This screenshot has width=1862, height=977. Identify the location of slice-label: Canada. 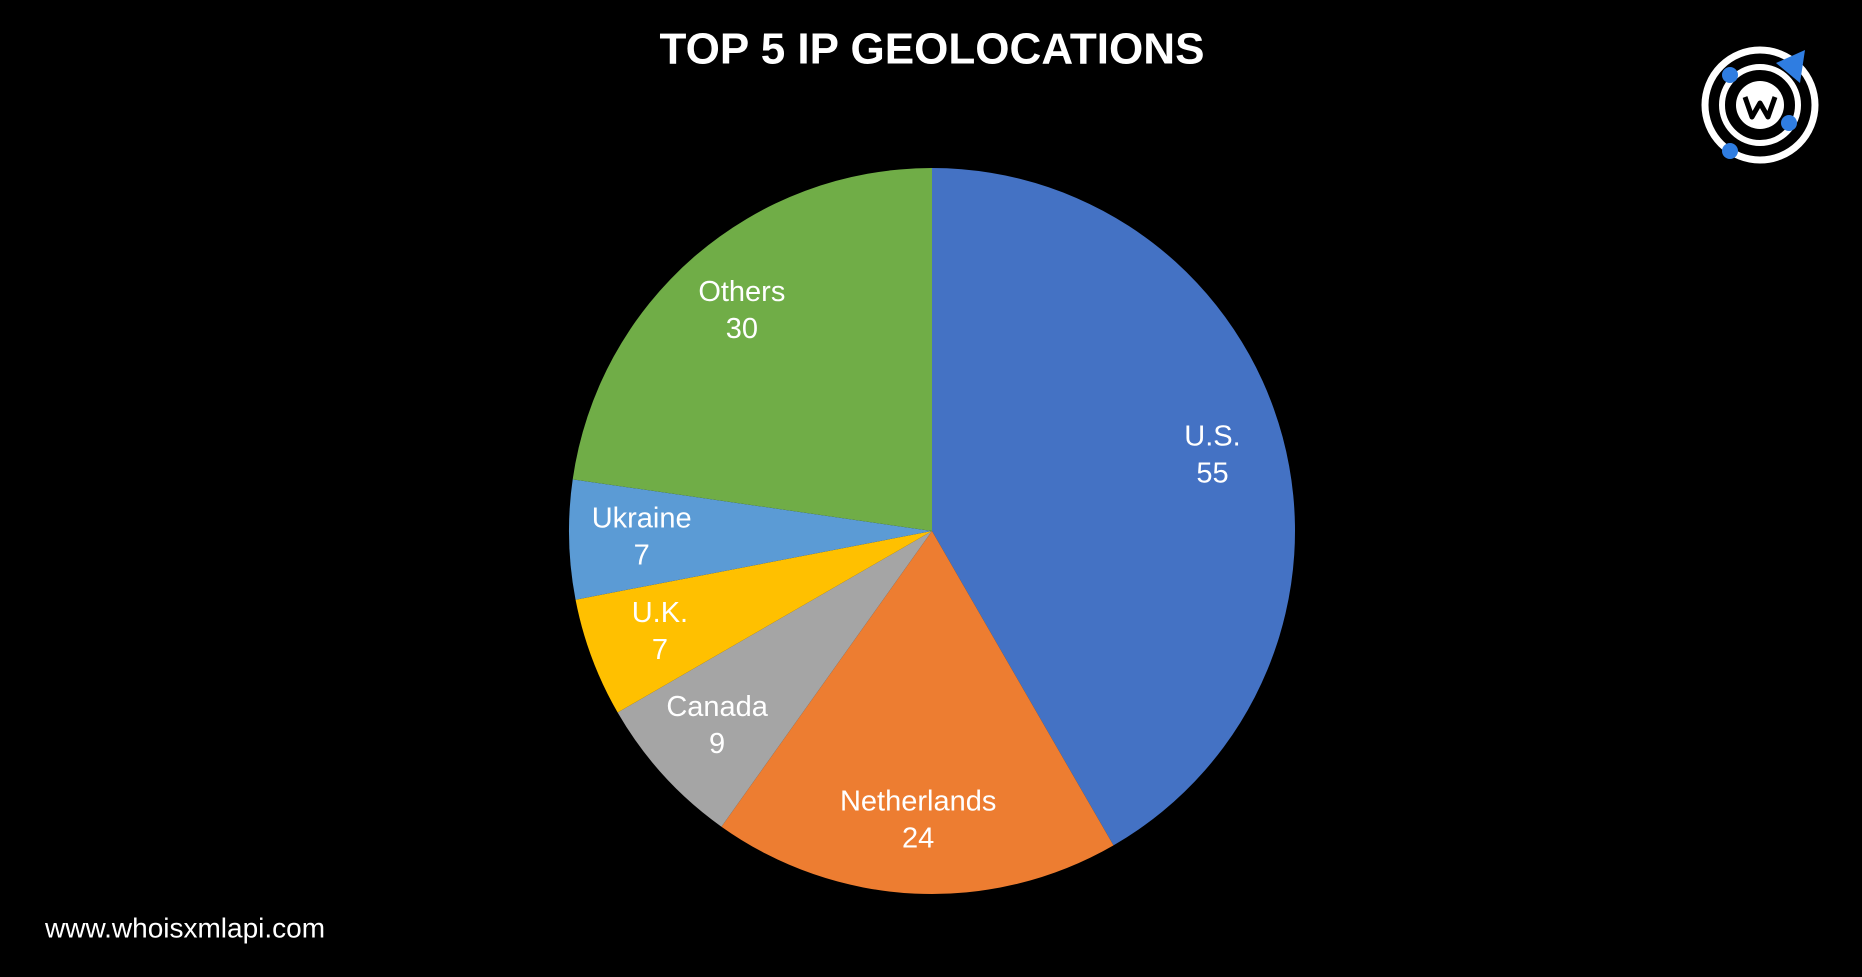
(717, 707).